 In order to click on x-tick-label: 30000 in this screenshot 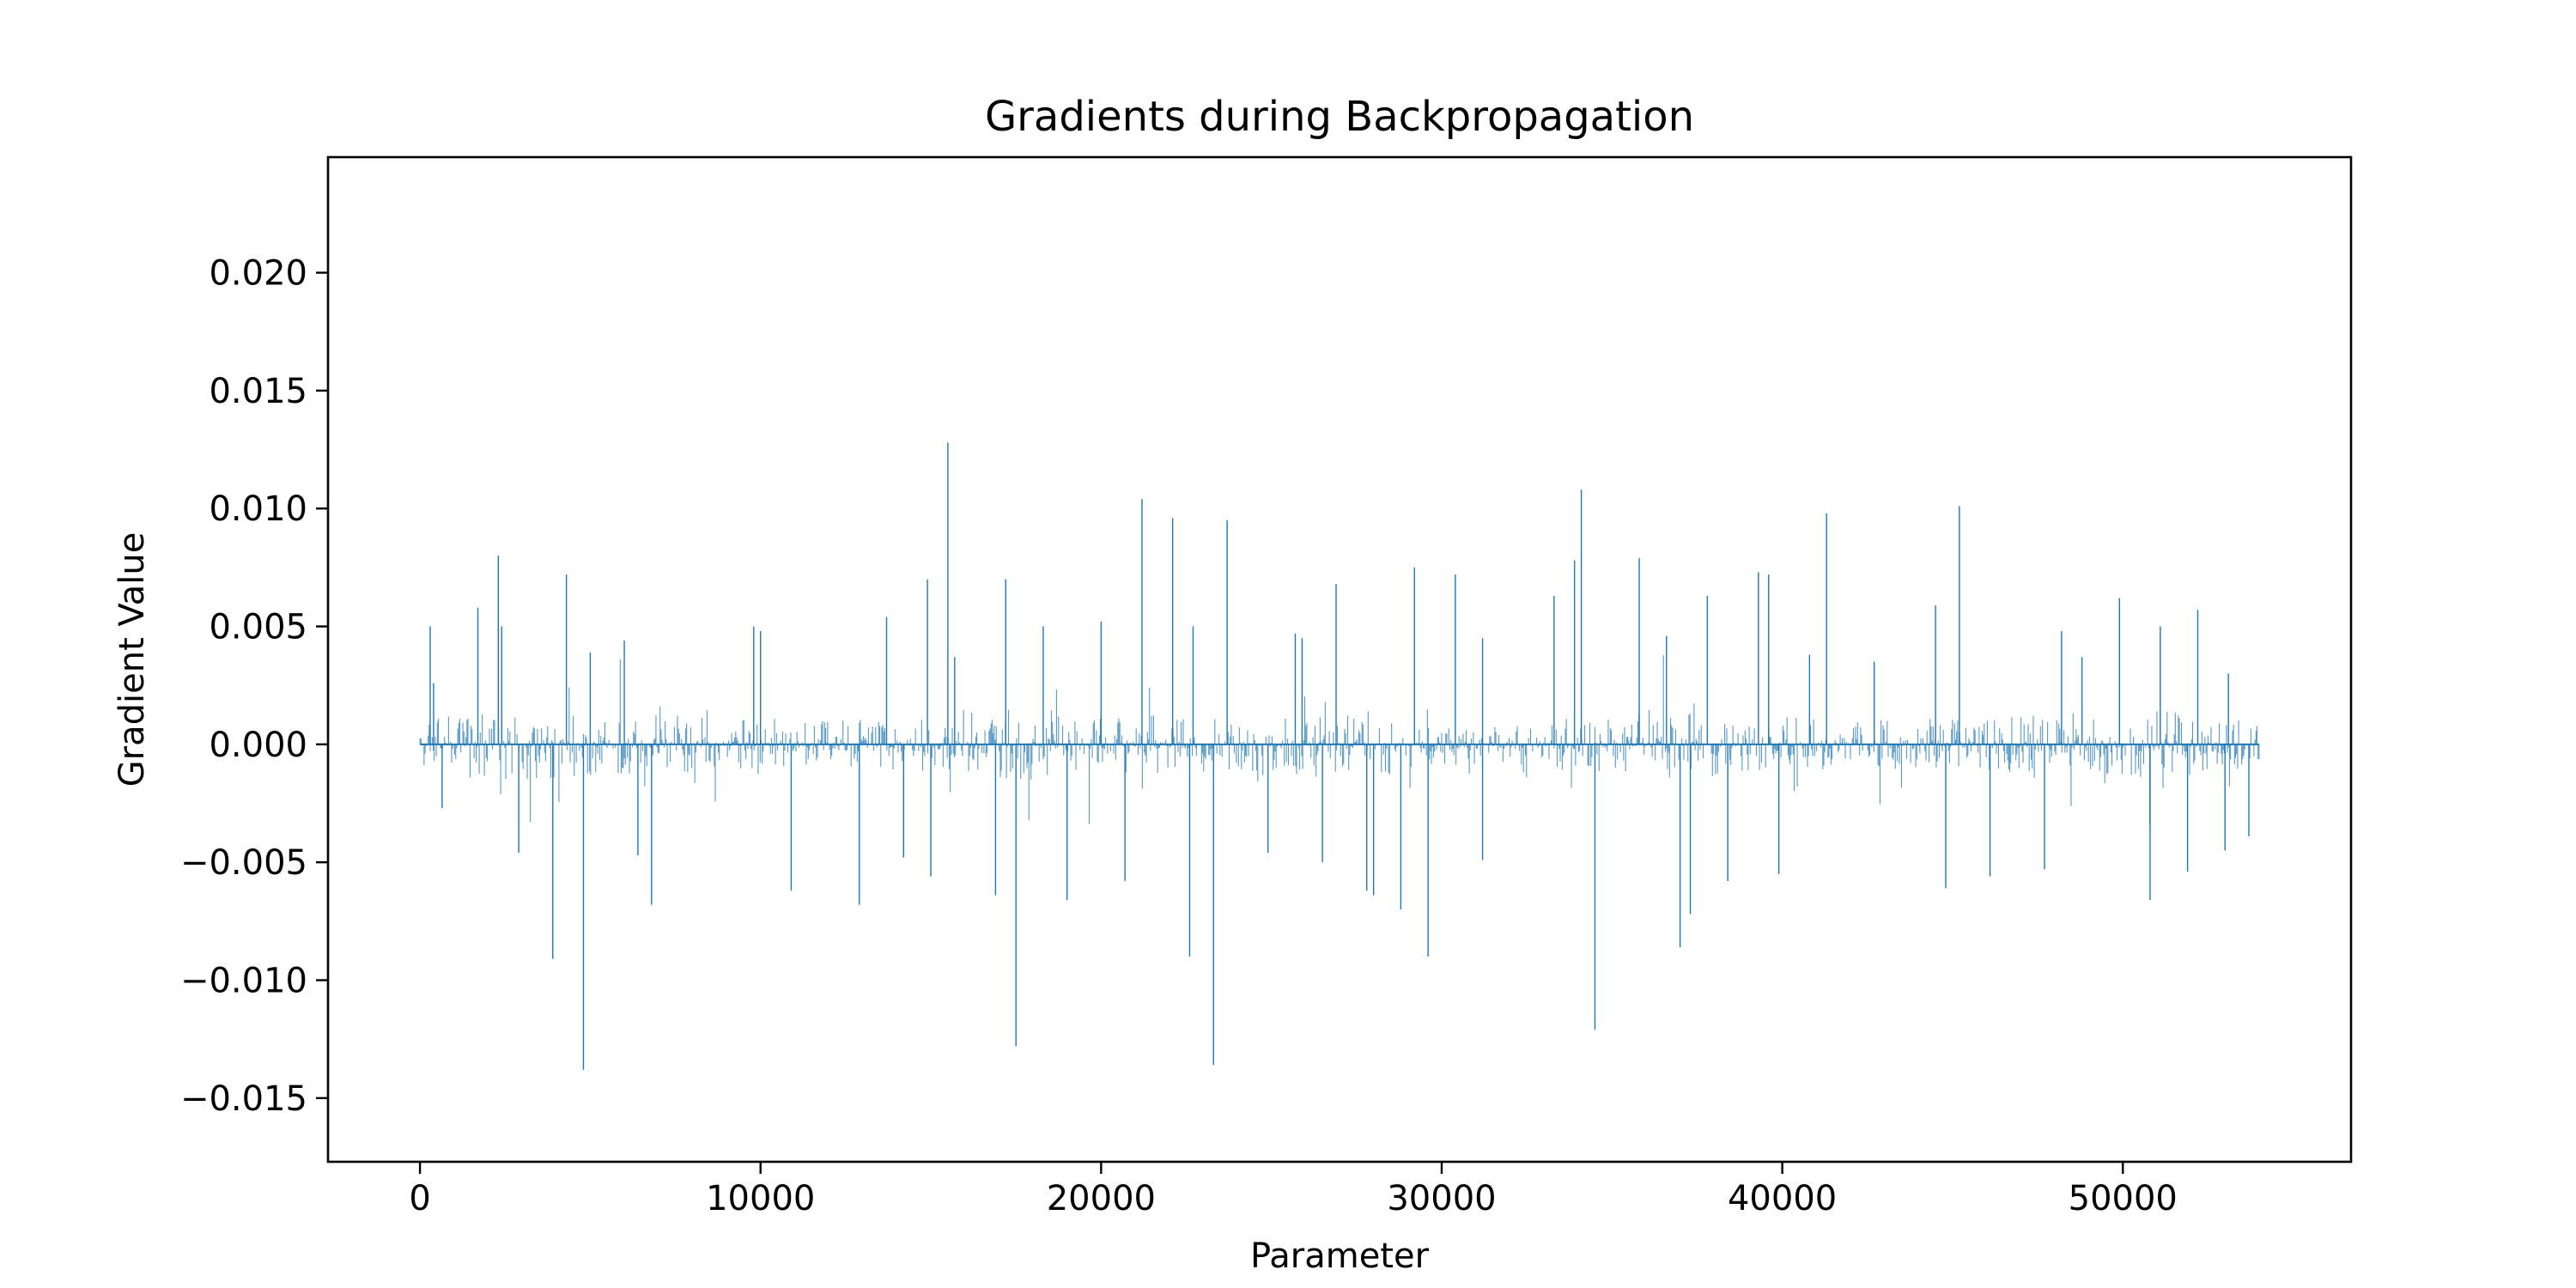, I will do `click(1441, 1199)`.